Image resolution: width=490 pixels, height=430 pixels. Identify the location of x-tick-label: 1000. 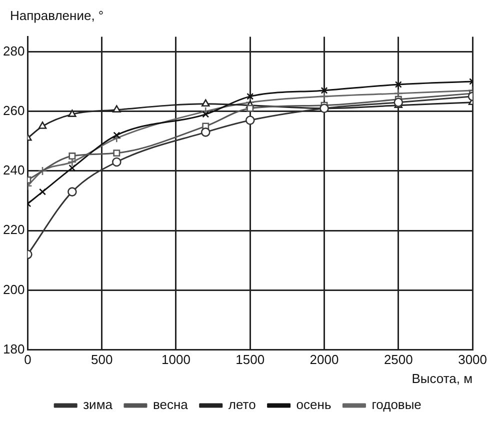
(176, 360).